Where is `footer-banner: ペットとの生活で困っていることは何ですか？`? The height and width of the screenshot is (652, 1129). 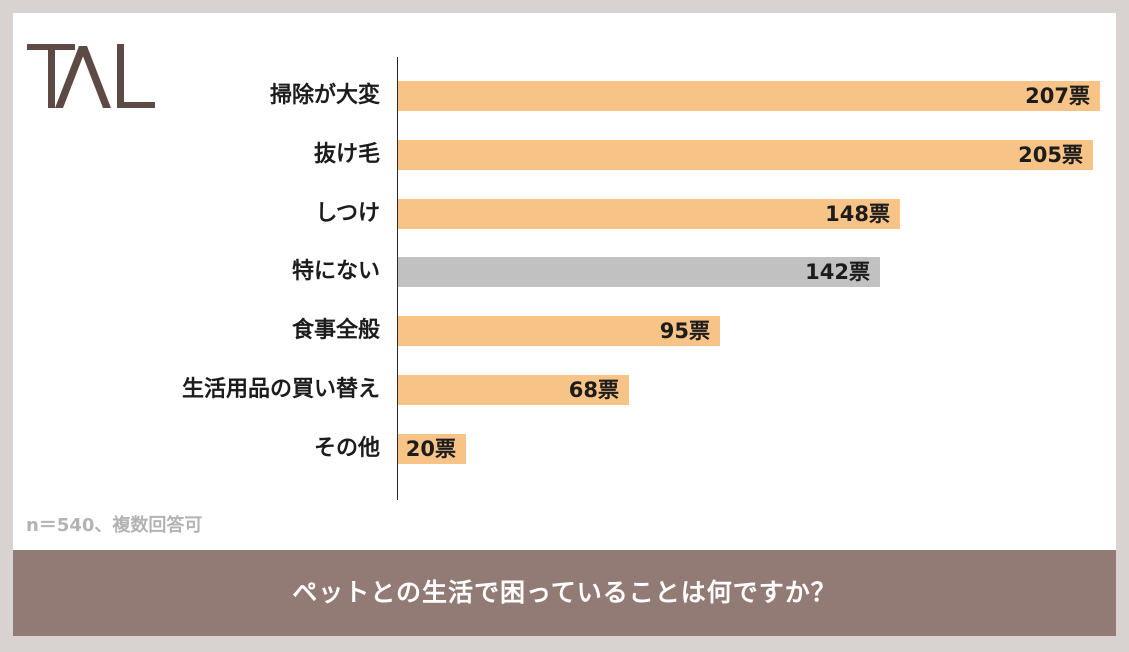 footer-banner: ペットとの生活で困っていることは何ですか？ is located at coordinates (564, 593).